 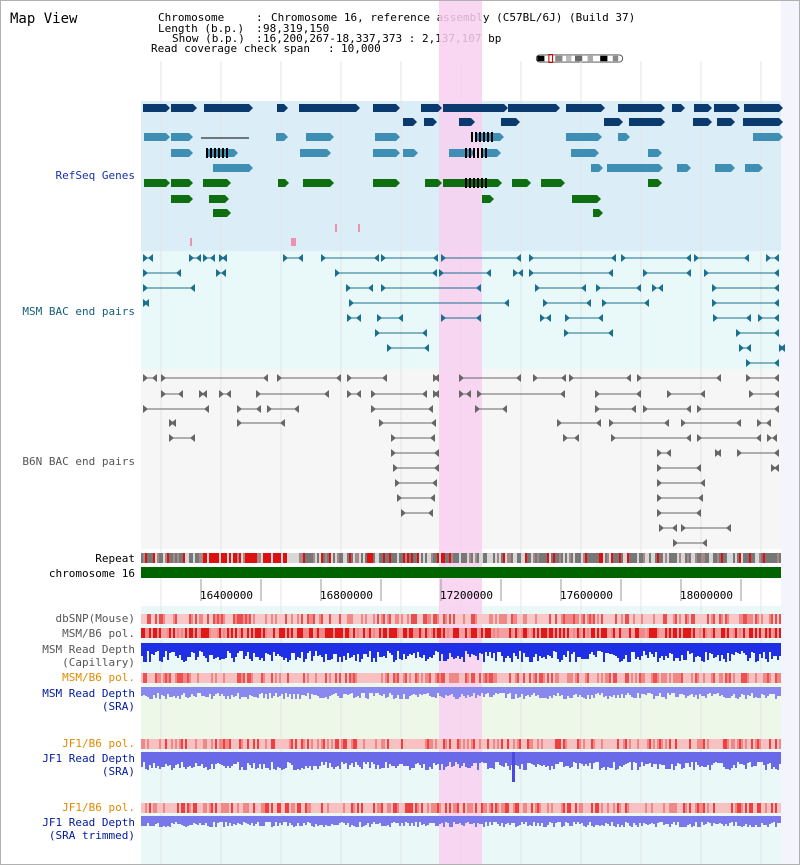 What do you see at coordinates (579, 58) in the screenshot?
I see `chromosome-ideogram` at bounding box center [579, 58].